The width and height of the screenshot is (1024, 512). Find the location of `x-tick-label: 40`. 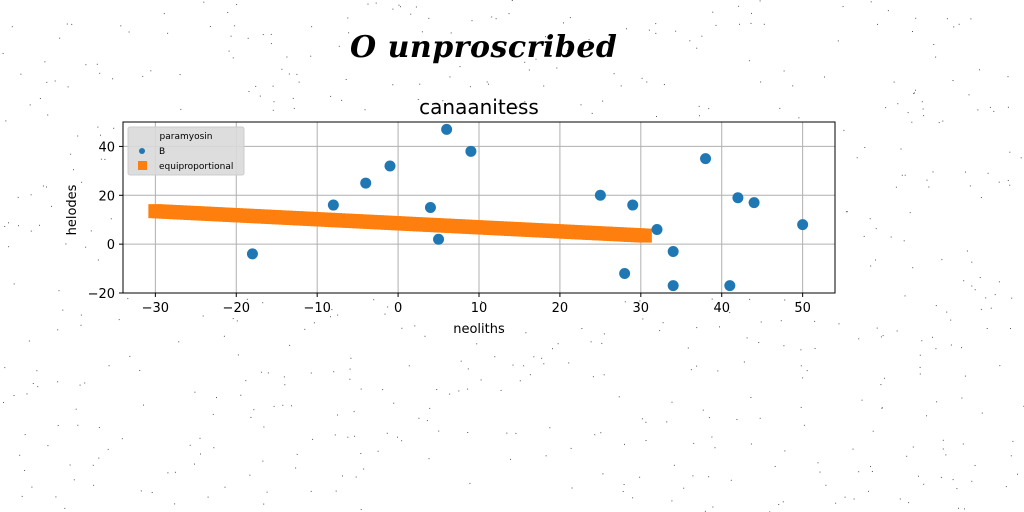

x-tick-label: 40 is located at coordinates (721, 308).